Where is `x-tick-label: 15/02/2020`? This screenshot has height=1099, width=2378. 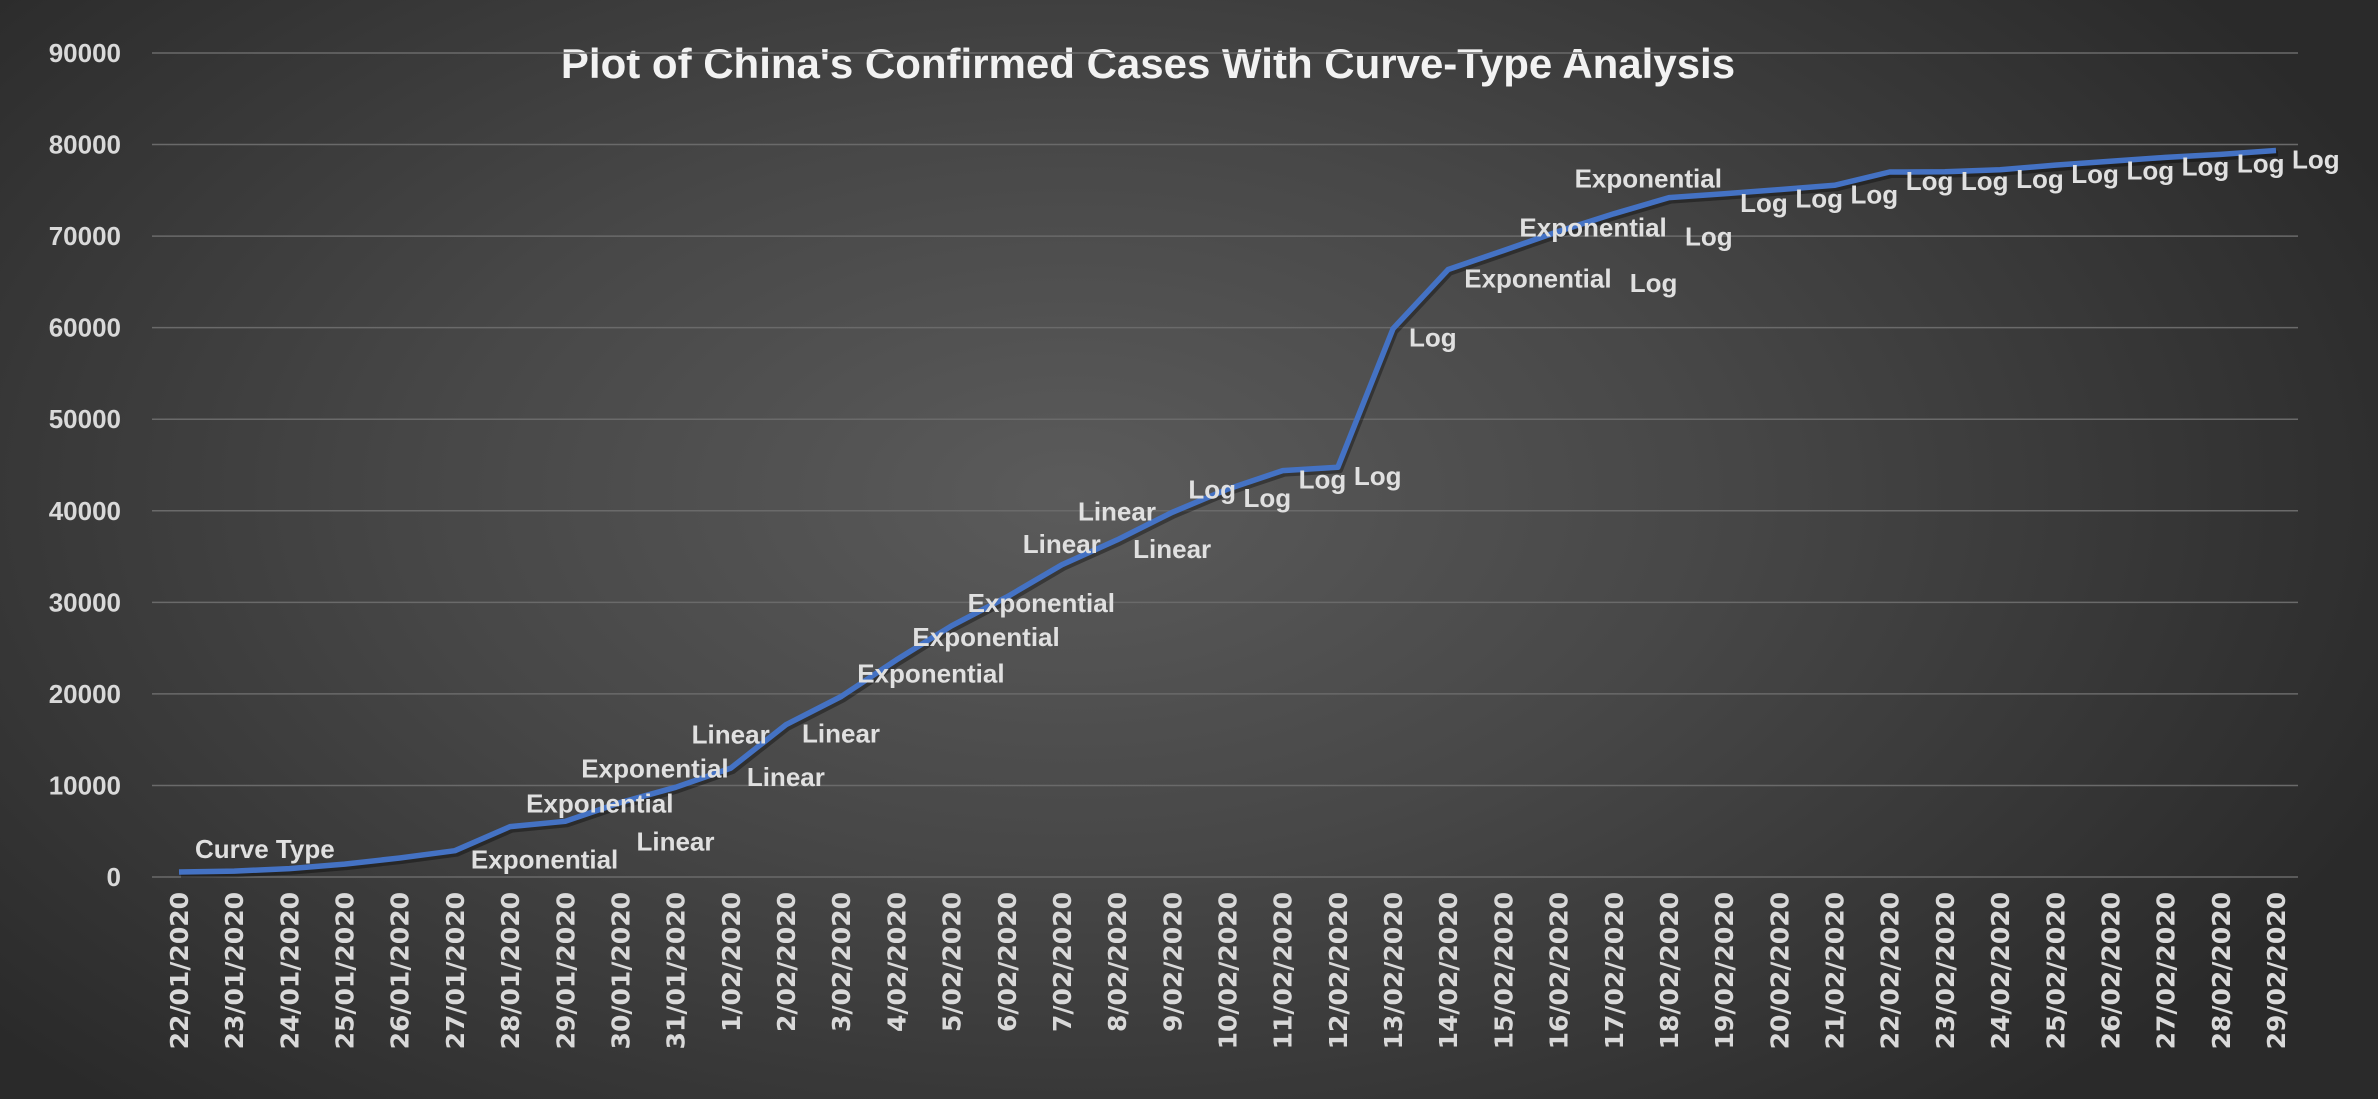
x-tick-label: 15/02/2020 is located at coordinates (1503, 970).